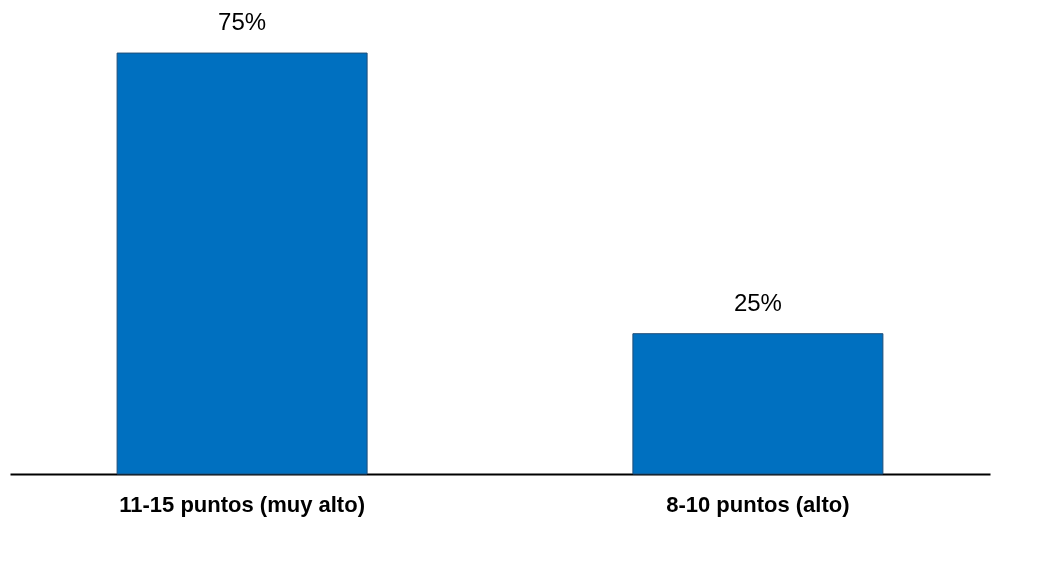  Describe the element at coordinates (242, 504) in the screenshot. I see `x-tick-label: 11-15 puntos (muy alto)` at that location.